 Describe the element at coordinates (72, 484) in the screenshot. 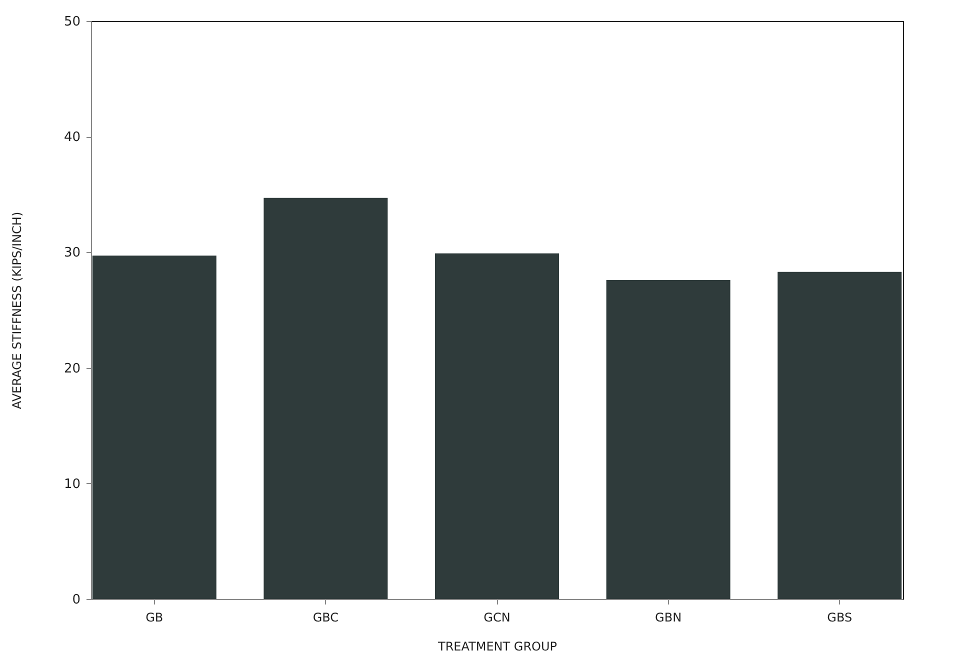

I see `y-tick-label: 10` at that location.